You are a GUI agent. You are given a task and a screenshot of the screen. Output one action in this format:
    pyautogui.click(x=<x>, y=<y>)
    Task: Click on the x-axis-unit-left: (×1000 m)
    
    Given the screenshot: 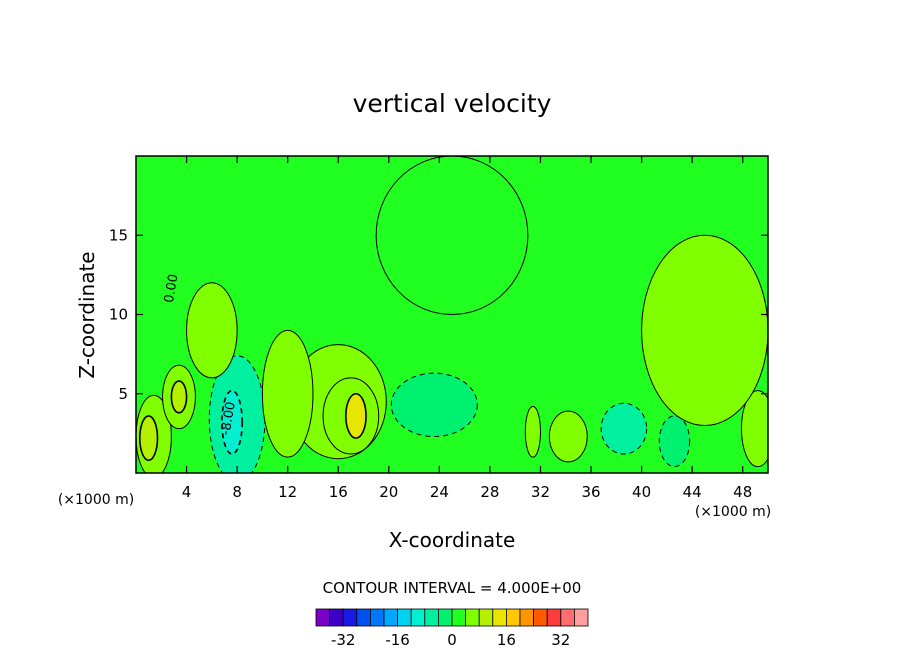 What is the action you would take?
    pyautogui.click(x=96, y=500)
    